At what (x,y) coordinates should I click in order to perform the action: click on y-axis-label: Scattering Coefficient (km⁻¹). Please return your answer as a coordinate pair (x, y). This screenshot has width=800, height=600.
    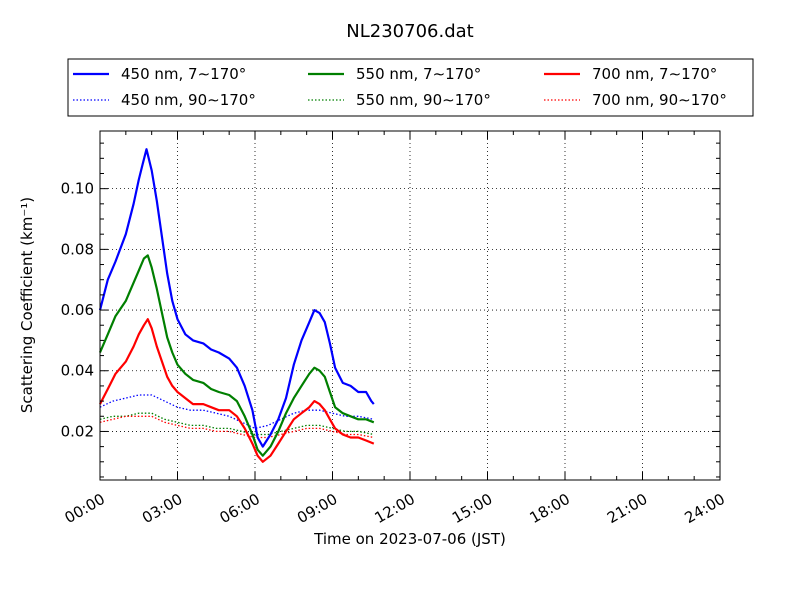
    Looking at the image, I should click on (27, 305).